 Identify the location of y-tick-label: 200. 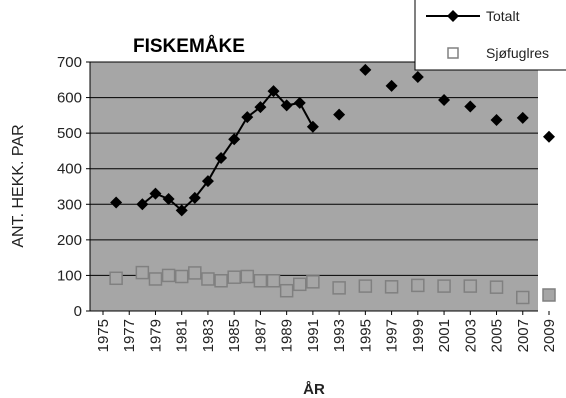
(69, 240).